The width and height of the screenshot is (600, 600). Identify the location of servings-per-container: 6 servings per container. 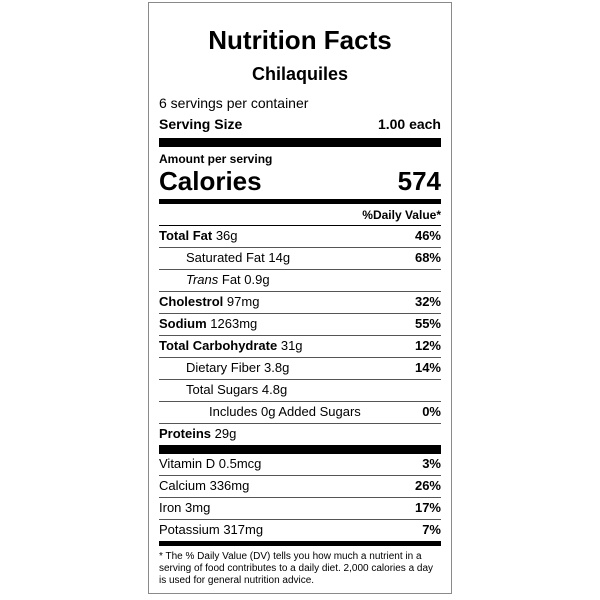
(234, 103).